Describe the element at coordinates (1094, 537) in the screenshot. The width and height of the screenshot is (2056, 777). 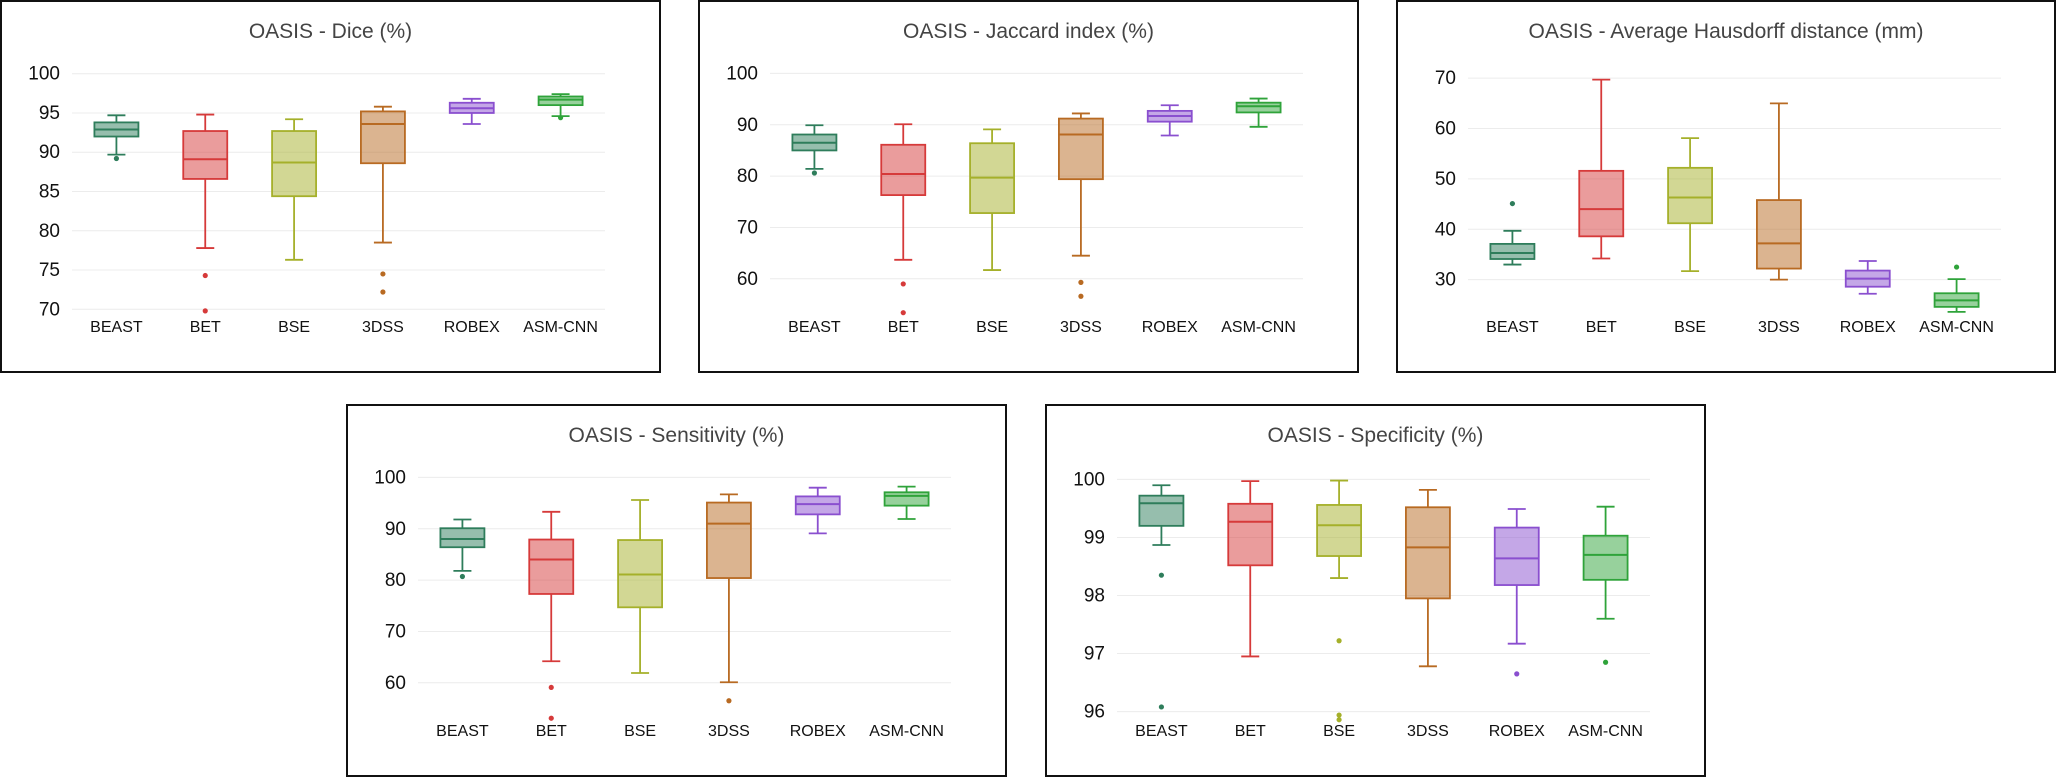
I see `y-tick-label: 99` at that location.